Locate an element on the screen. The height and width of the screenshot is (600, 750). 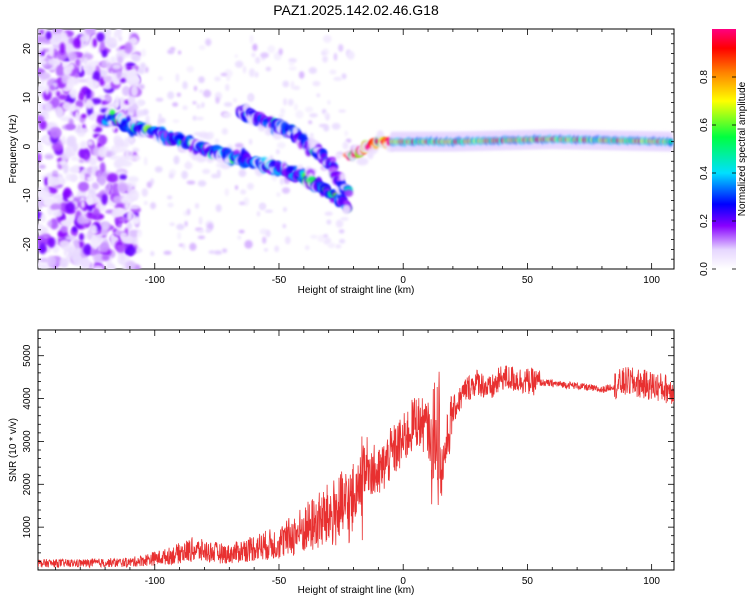
snr-y-tick-label: 1000 is located at coordinates (27, 527).